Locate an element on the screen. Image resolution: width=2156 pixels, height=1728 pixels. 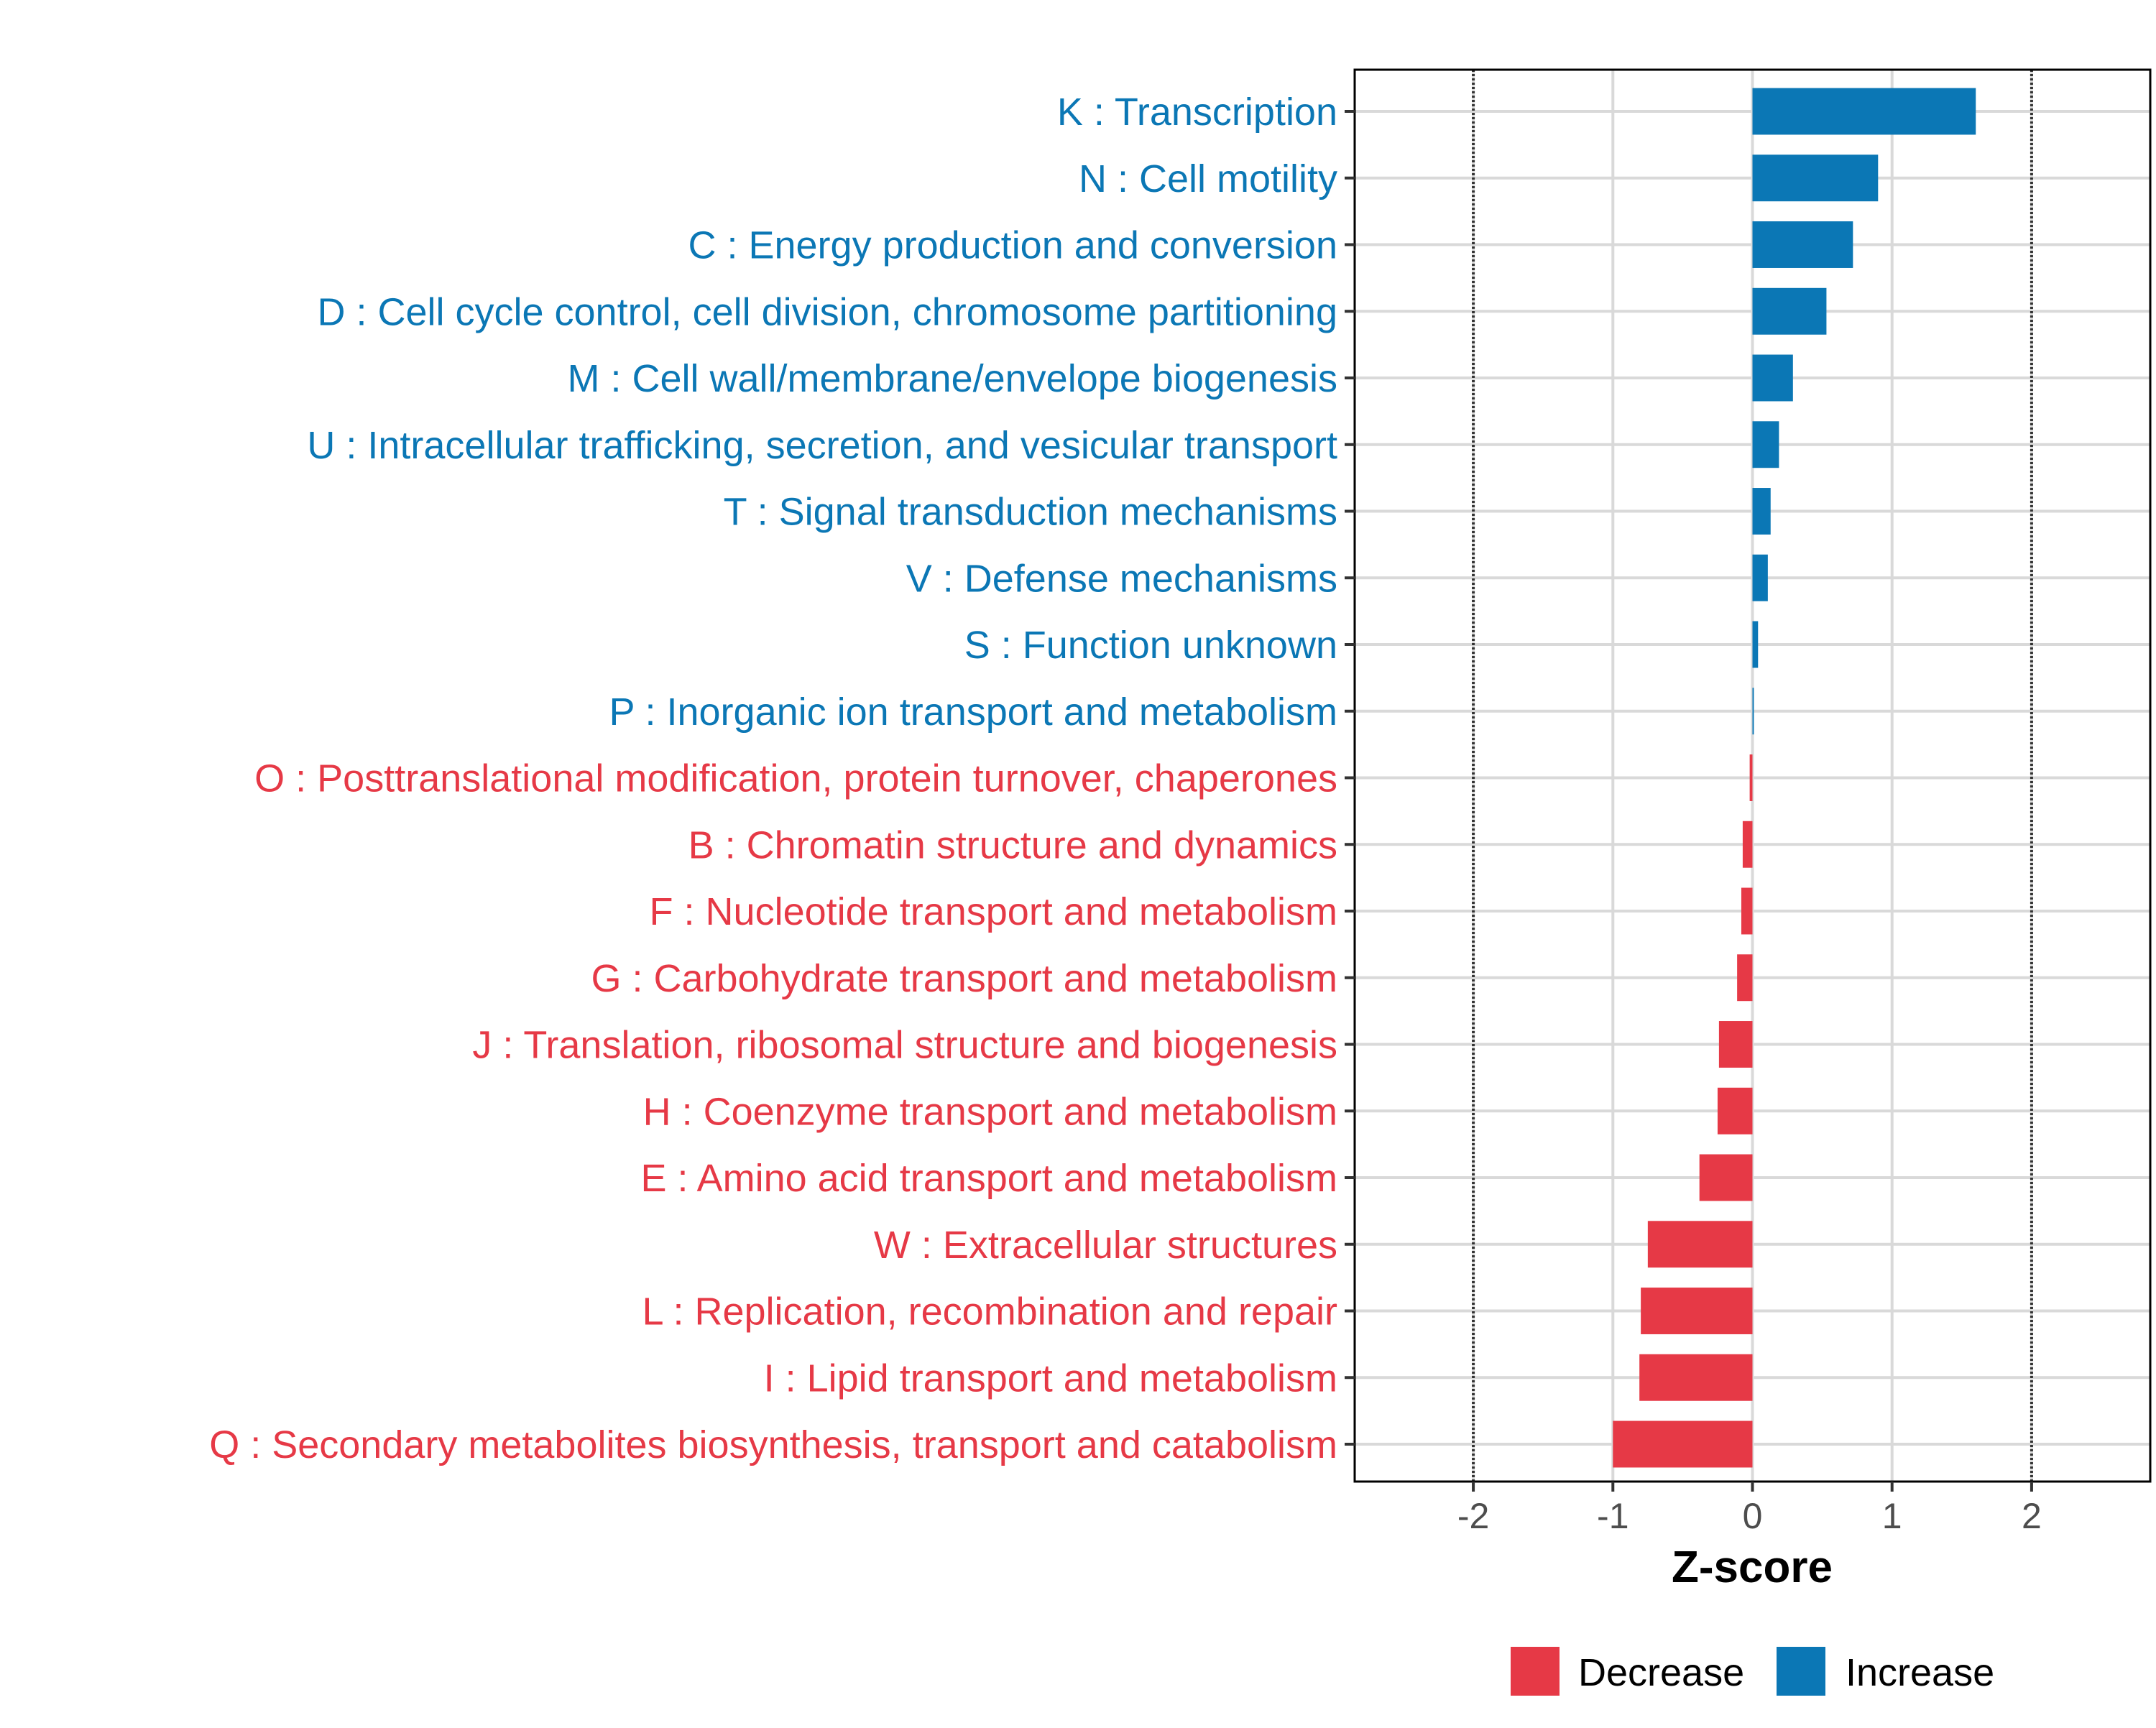
y-tick-label: V : Defense mechanisms is located at coordinates (1121, 578).